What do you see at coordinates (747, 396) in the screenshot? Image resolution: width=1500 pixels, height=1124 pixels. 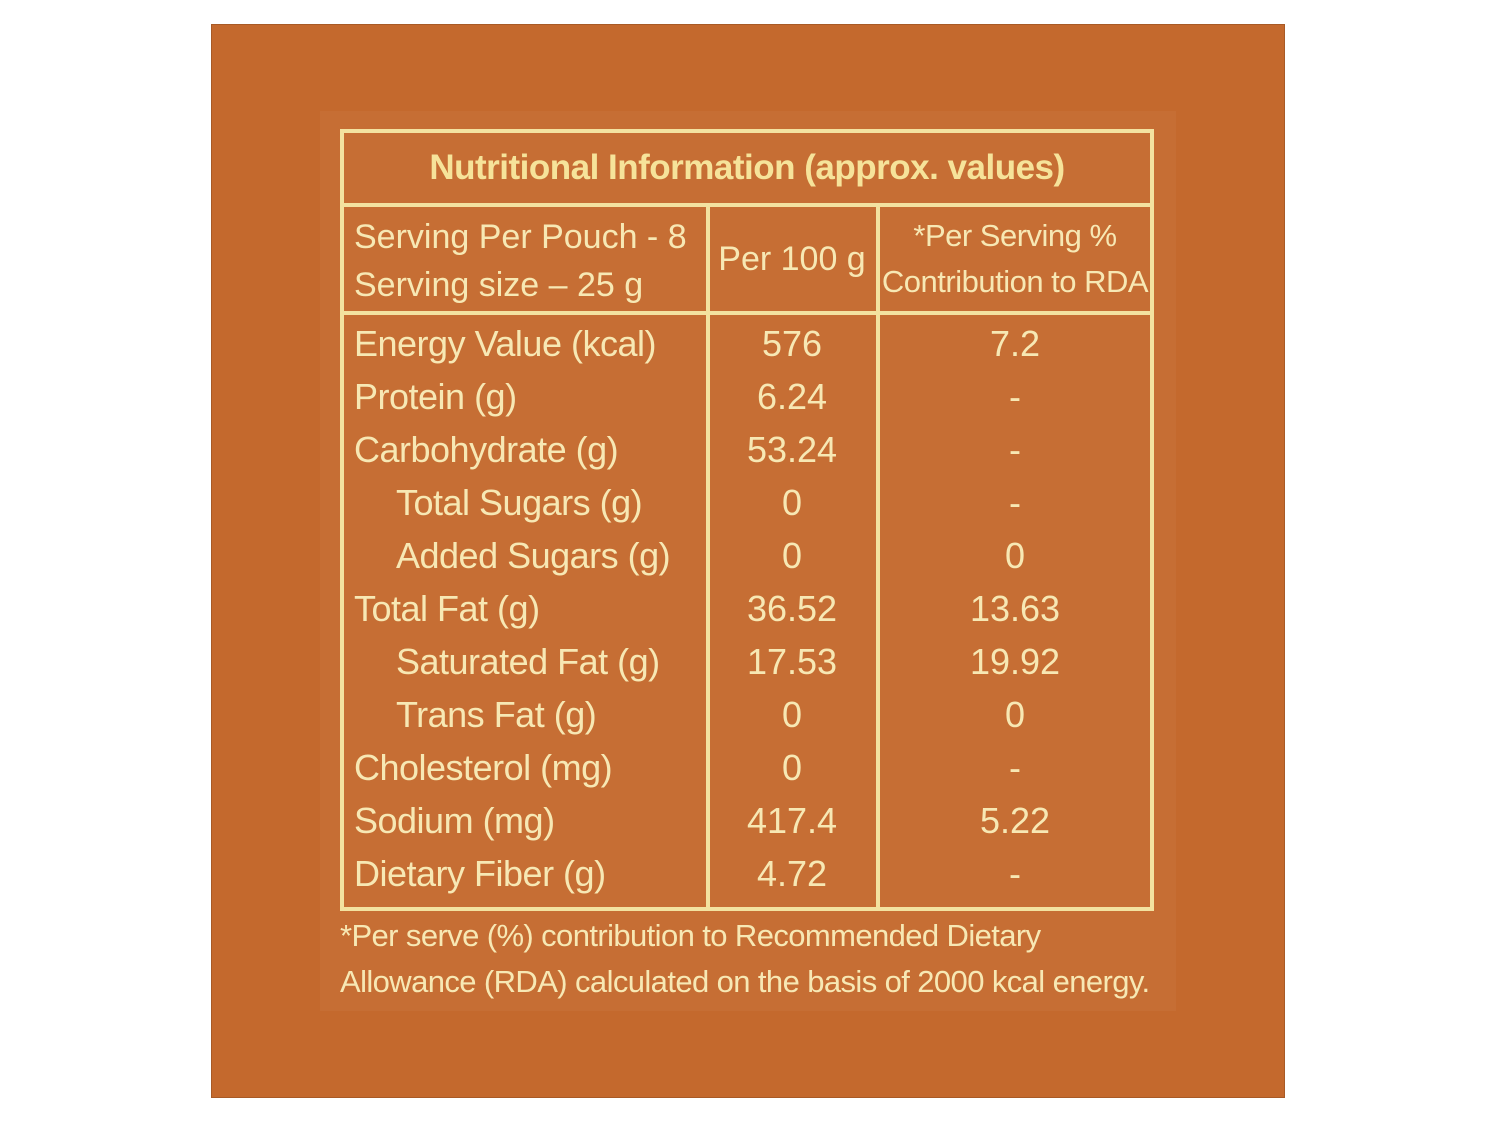 I see `table-row: Protein (g) 6.24 -` at bounding box center [747, 396].